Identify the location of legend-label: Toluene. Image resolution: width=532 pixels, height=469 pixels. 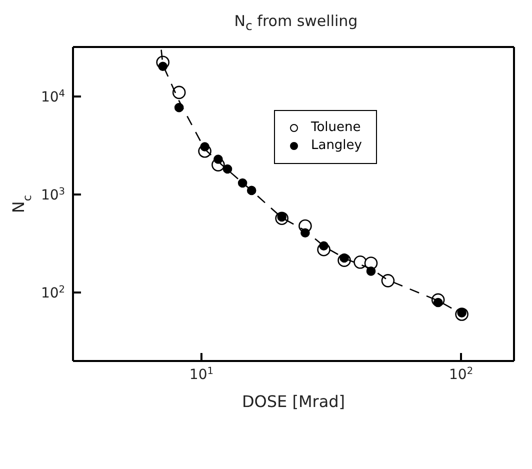
(335, 128).